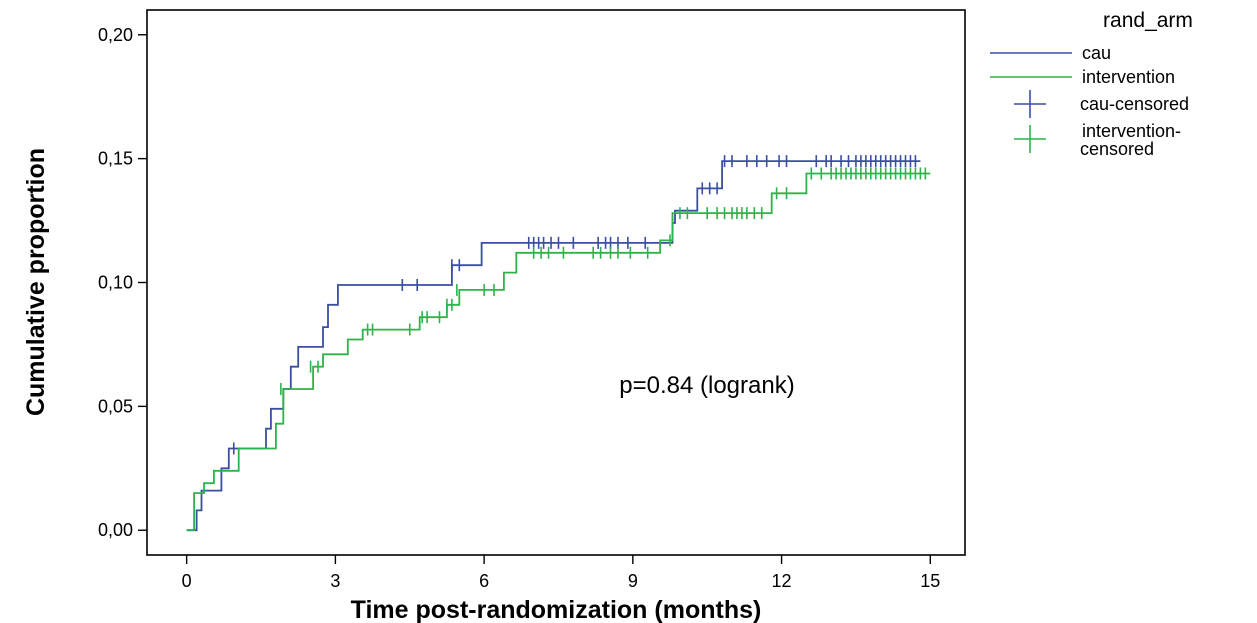 Image resolution: width=1257 pixels, height=623 pixels. What do you see at coordinates (484, 581) in the screenshot?
I see `x-tick-label: 6` at bounding box center [484, 581].